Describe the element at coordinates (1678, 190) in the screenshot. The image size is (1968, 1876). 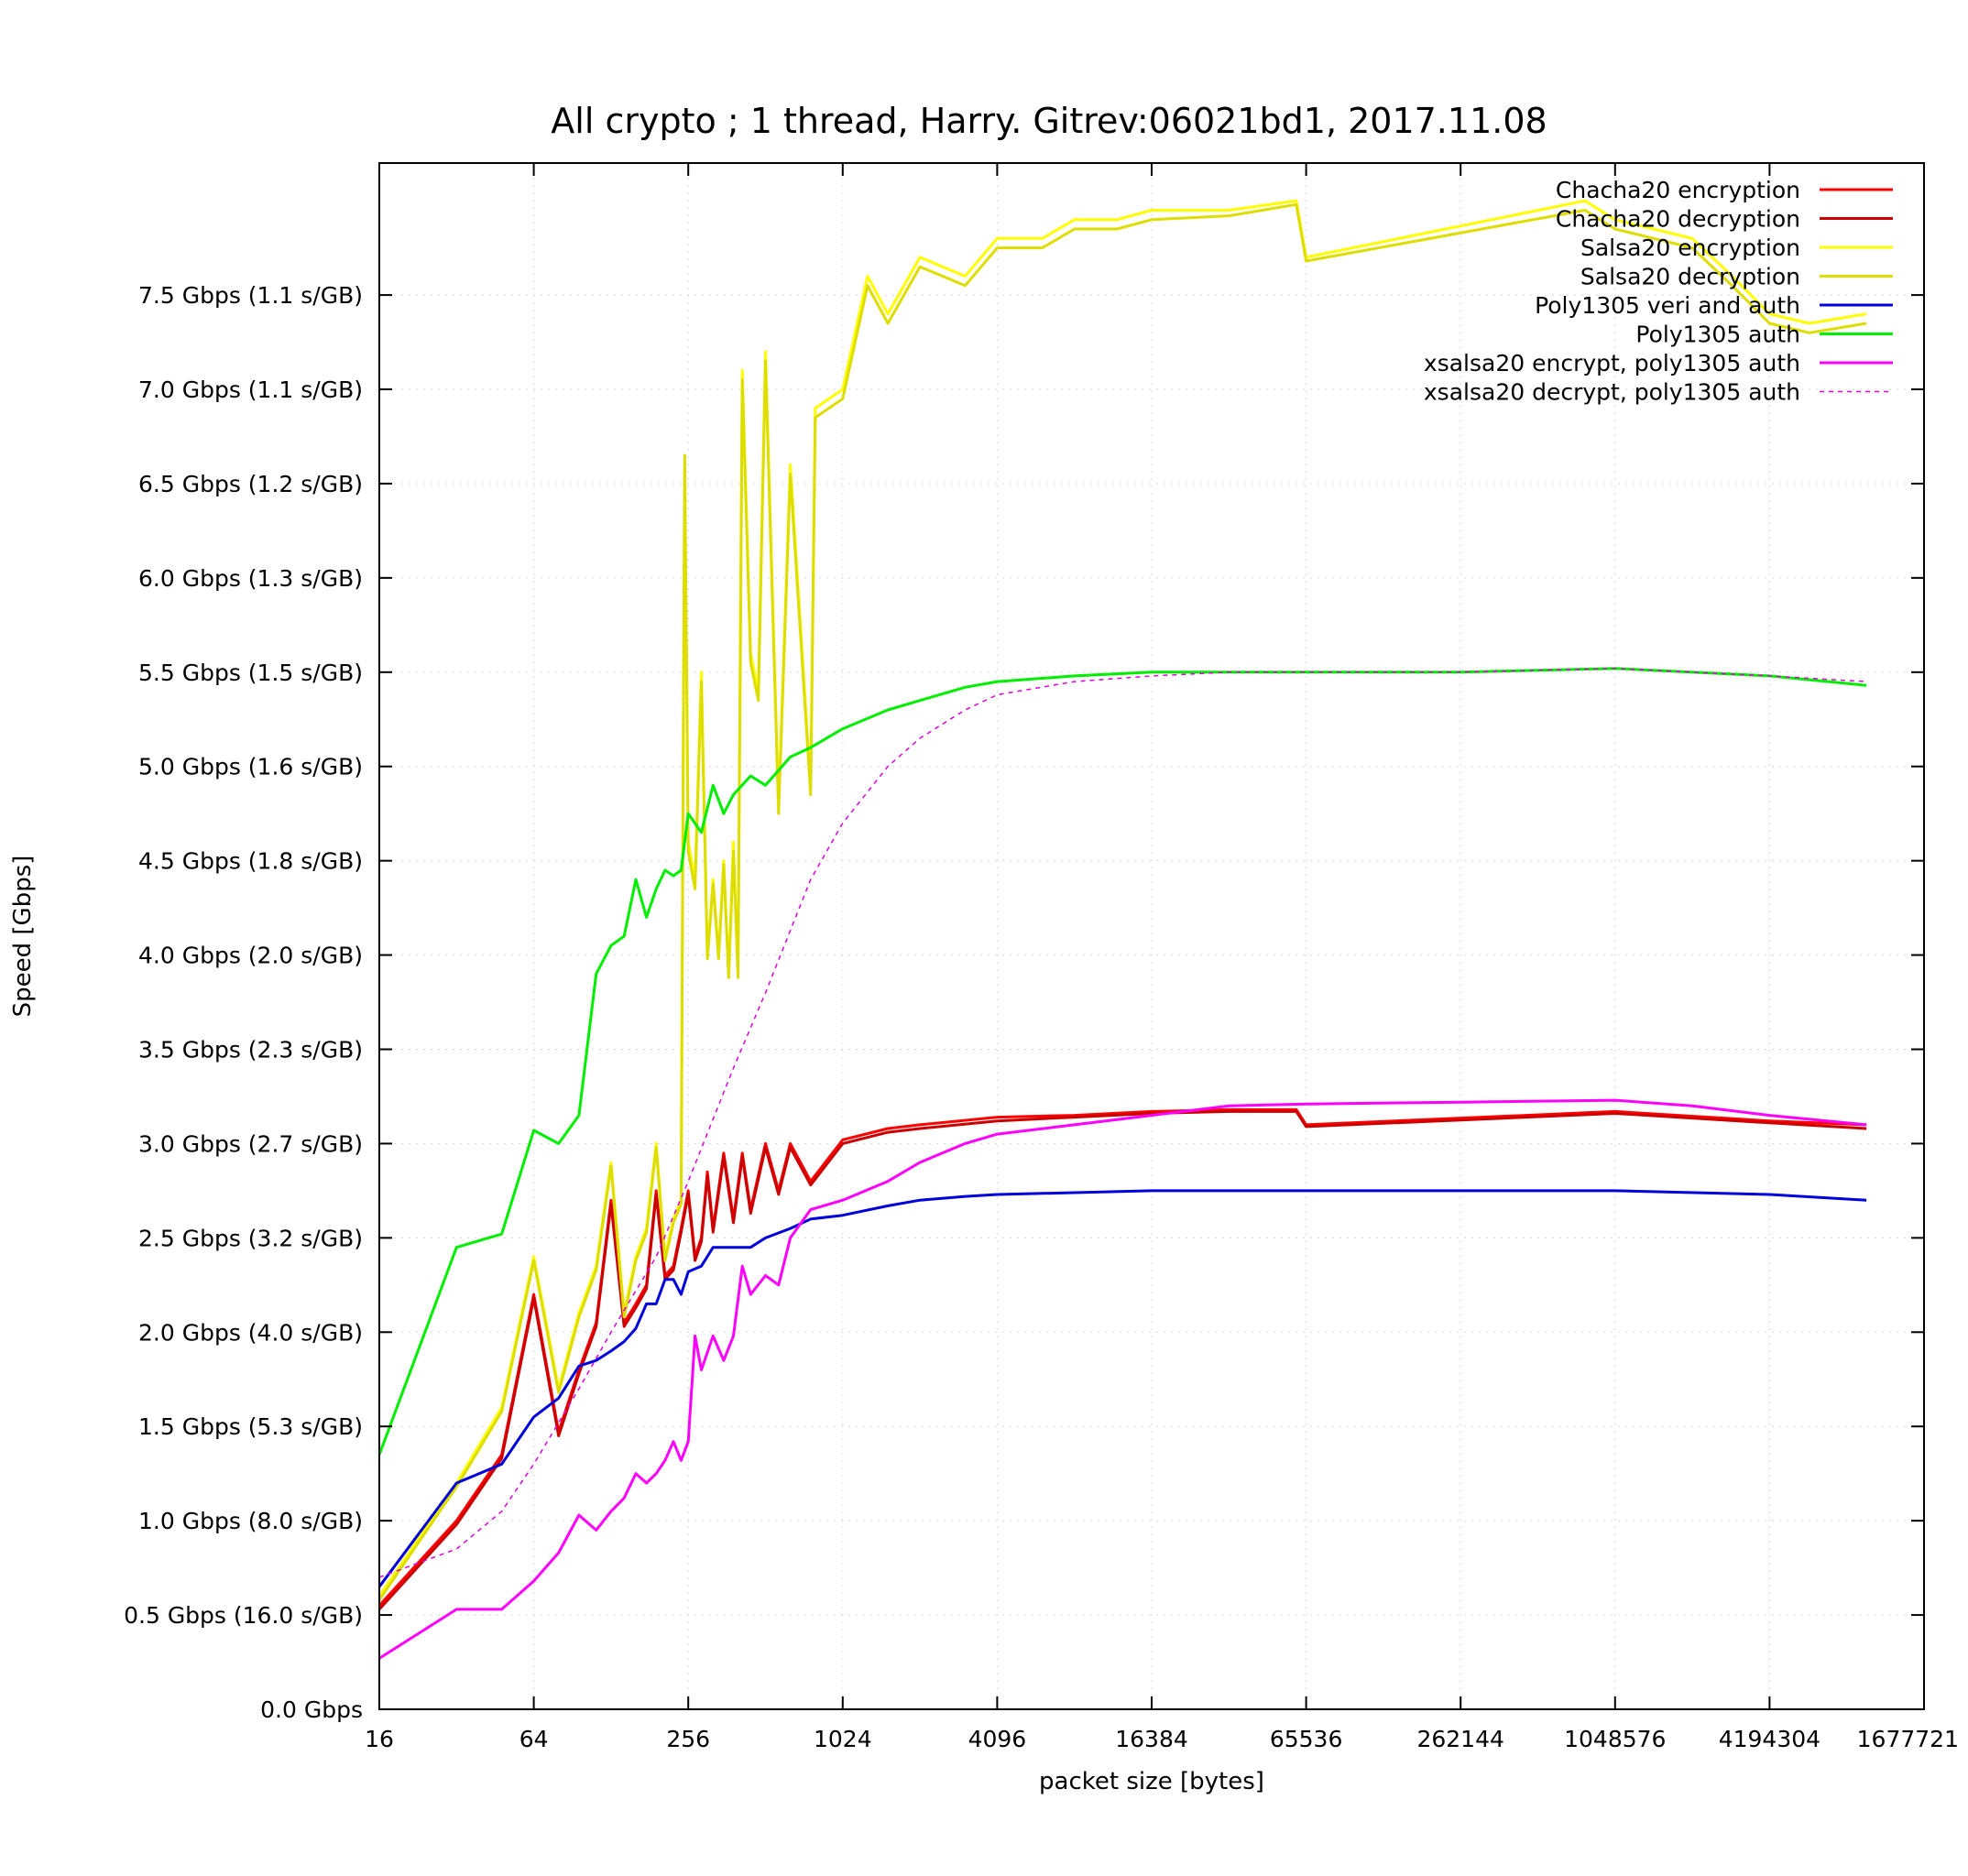
I see `legend-label: Chacha20 encryption` at that location.